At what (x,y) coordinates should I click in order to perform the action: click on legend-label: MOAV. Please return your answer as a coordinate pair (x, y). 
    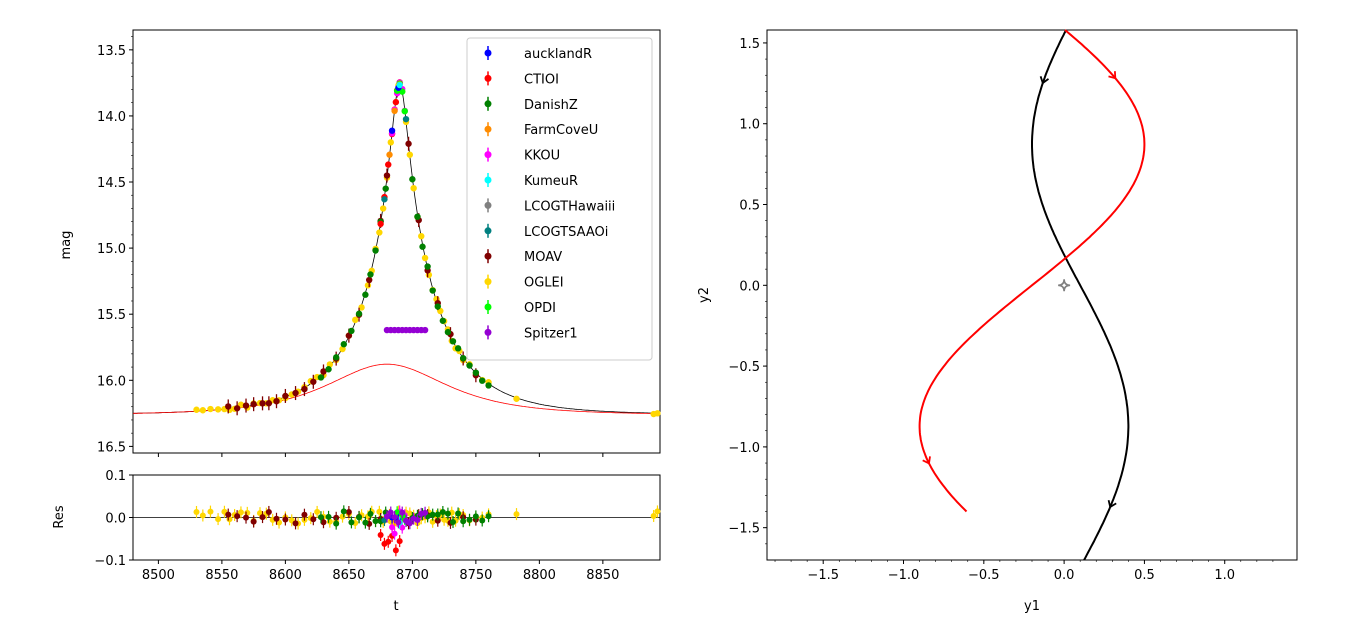
    Looking at the image, I should click on (543, 257).